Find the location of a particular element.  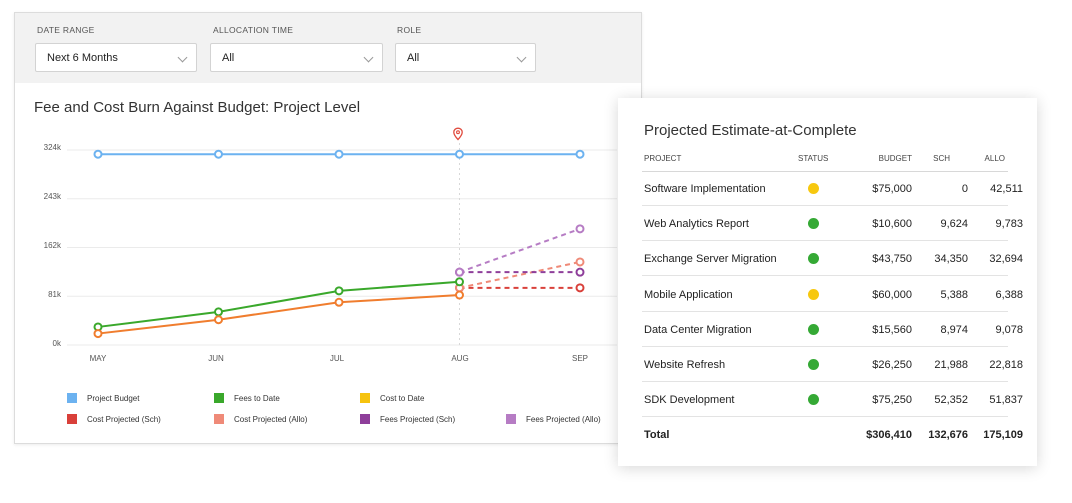

table-row: Software Implementation $75,000 0 42,511 is located at coordinates (832, 188).